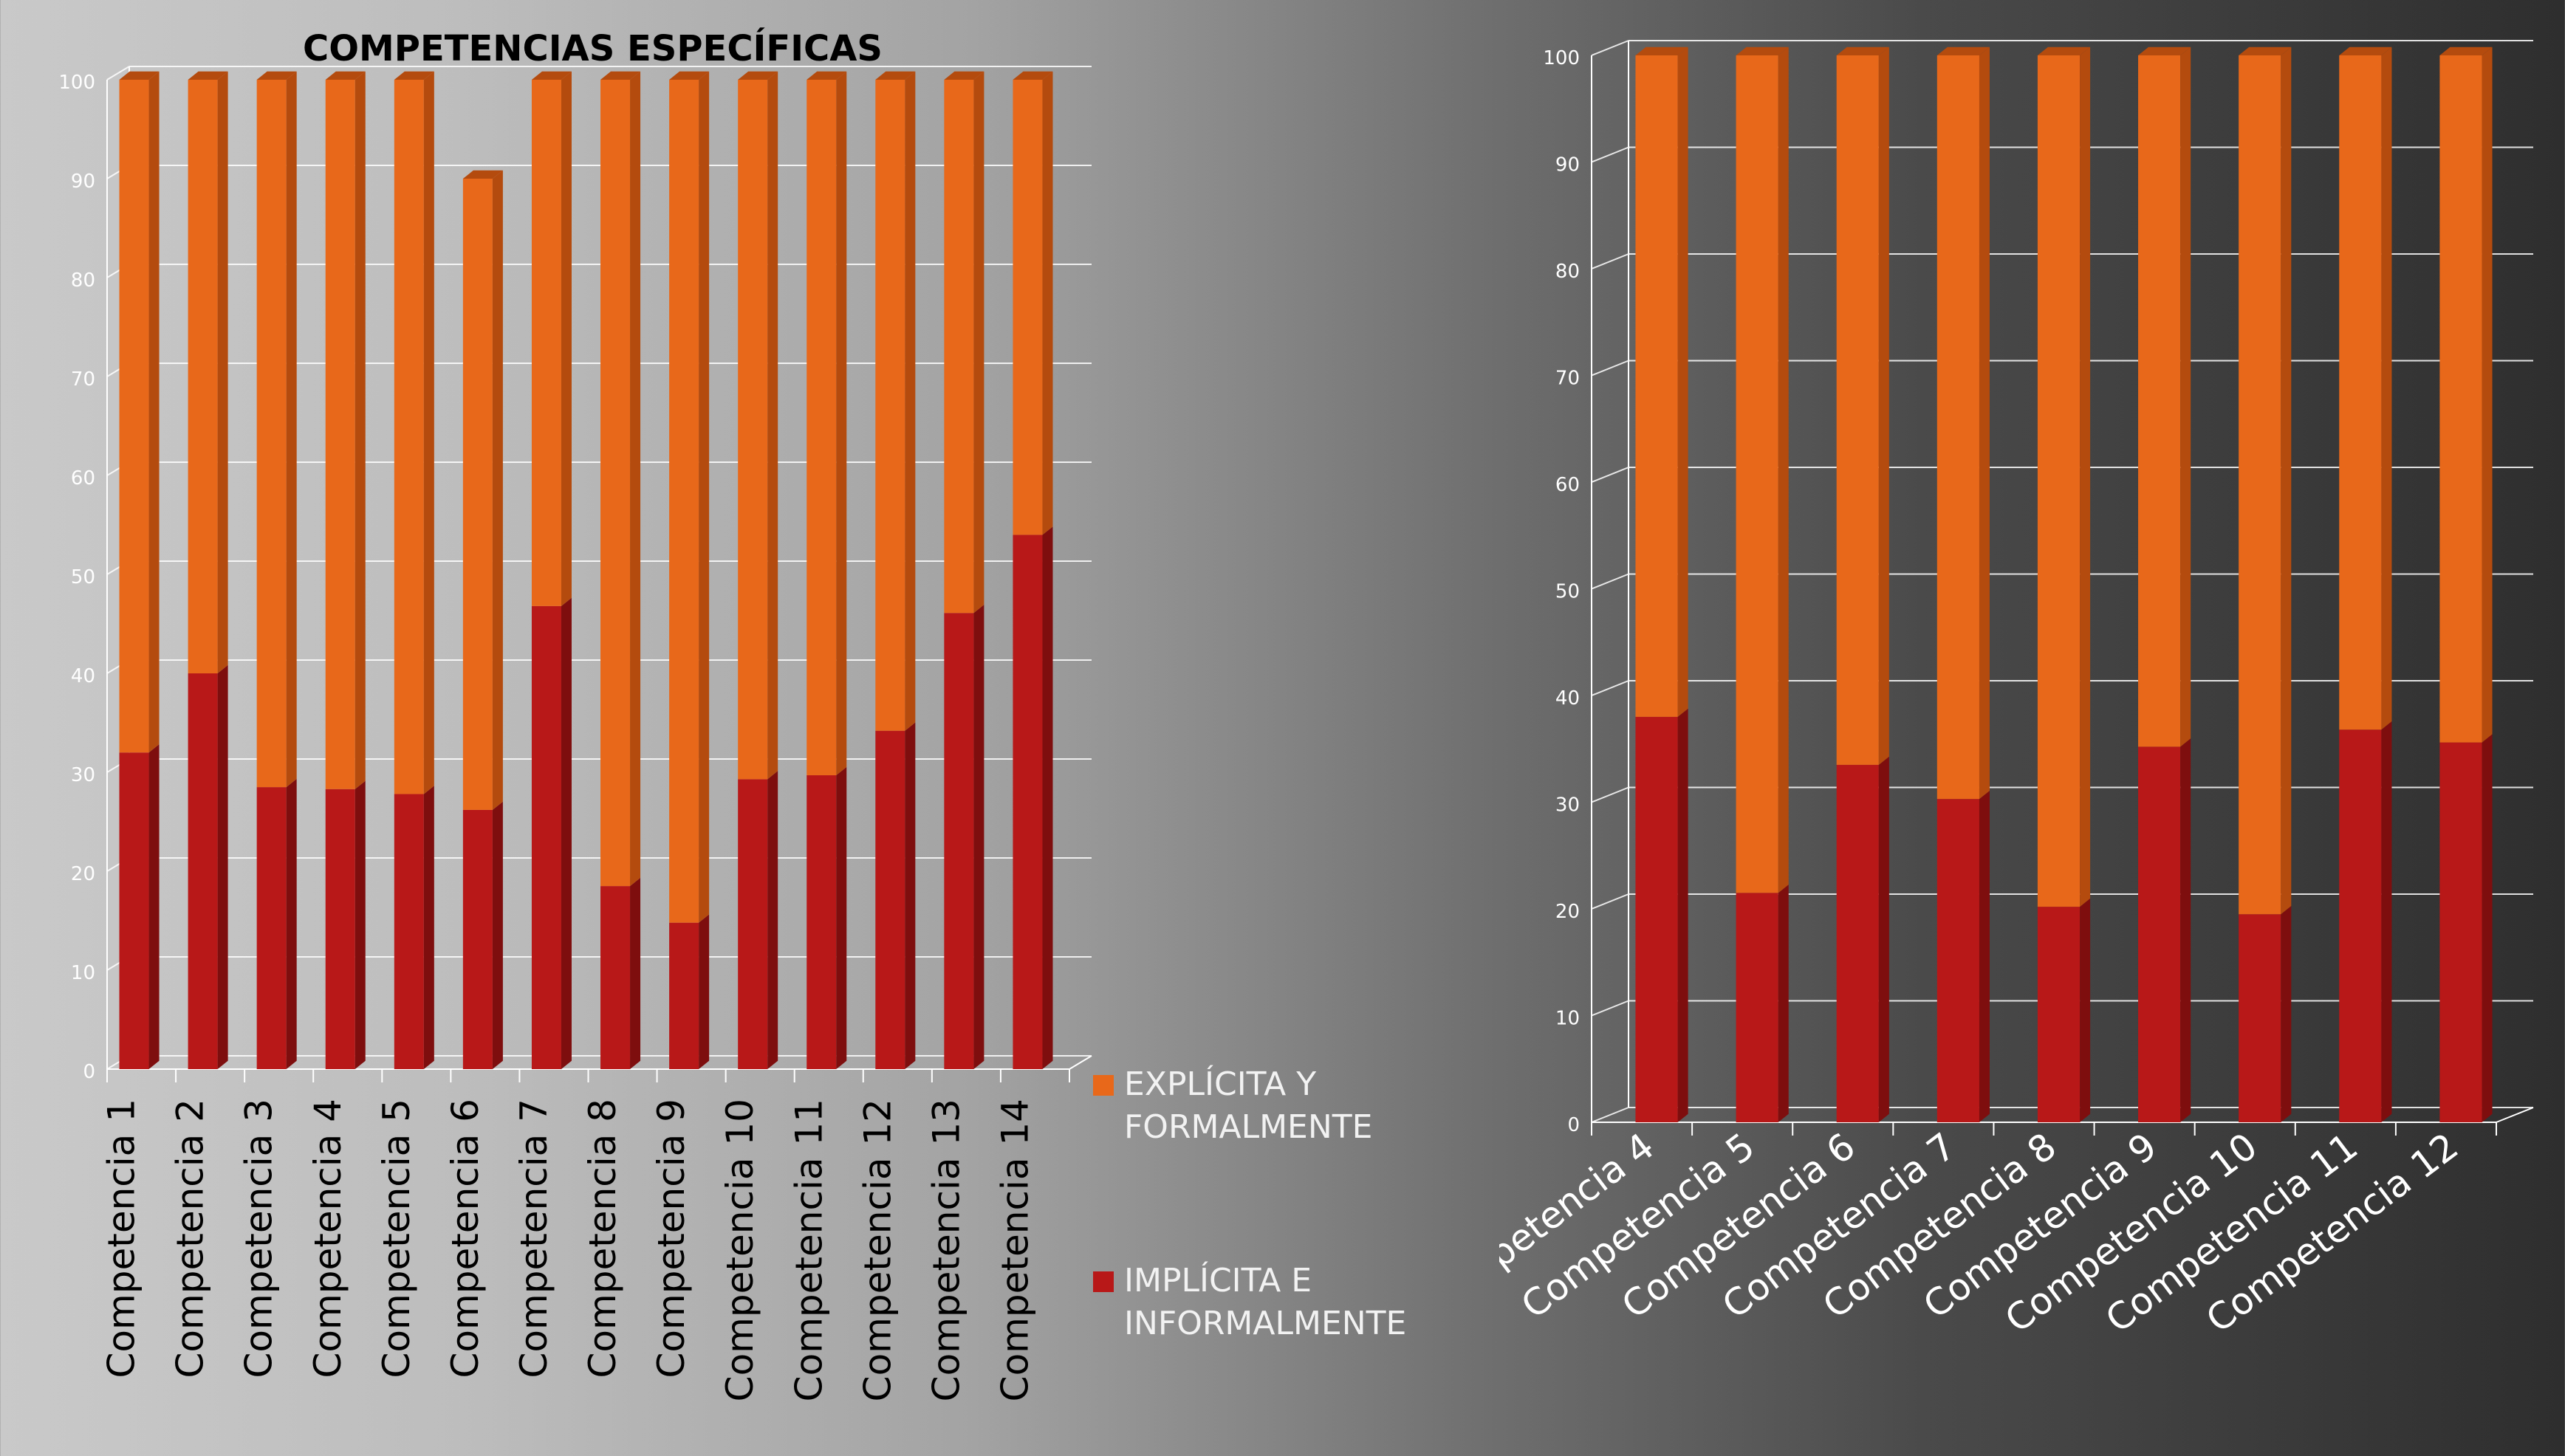 The width and height of the screenshot is (2565, 1456). I want to click on x-tick-label: Competencia 9, so click(671, 1238).